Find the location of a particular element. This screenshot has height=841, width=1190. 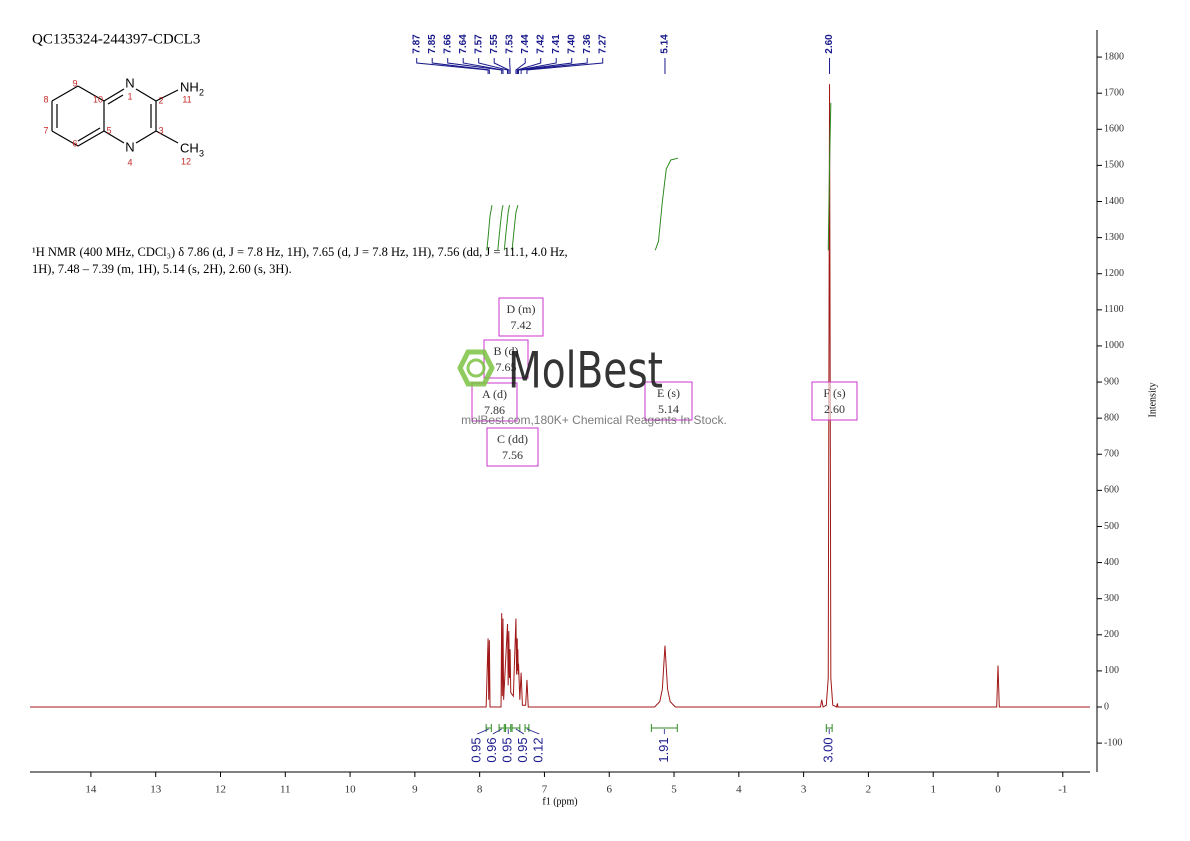

integral-label: 3.00 is located at coordinates (828, 749).